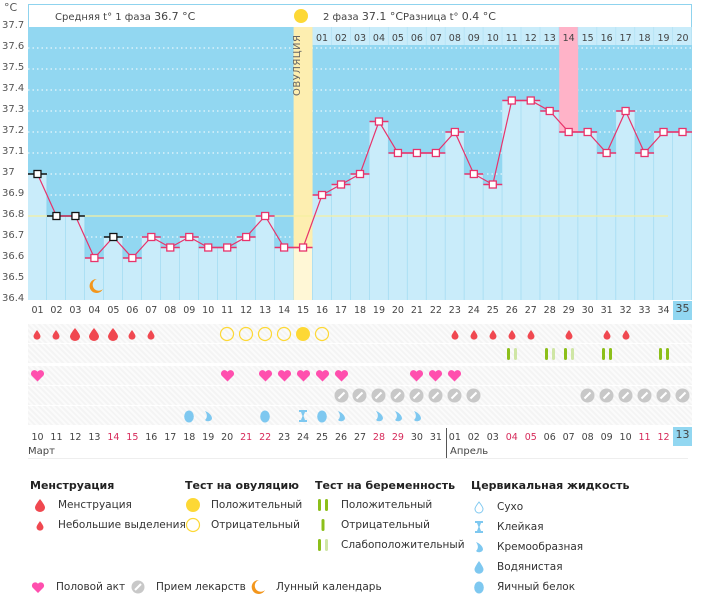 The width and height of the screenshot is (701, 595). Describe the element at coordinates (151, 310) in the screenshot. I see `x-tick-label: 07` at that location.